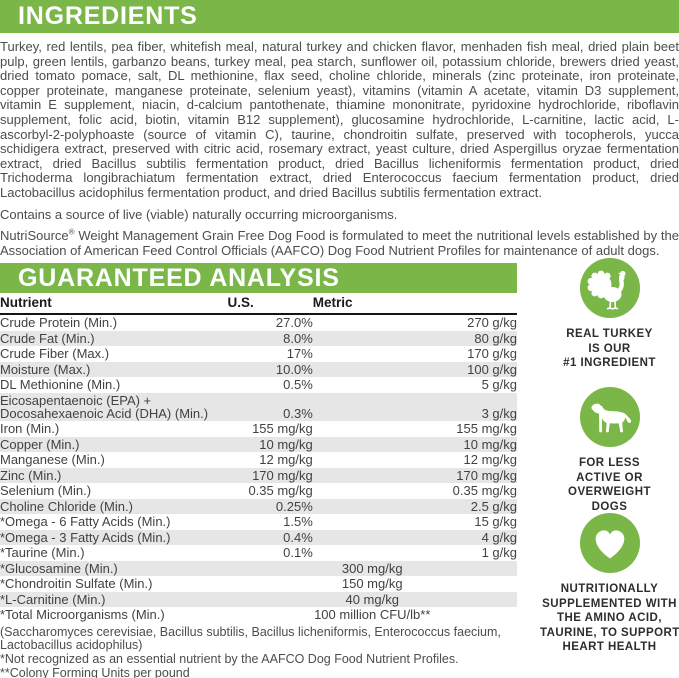  I want to click on badge-text-line: ACTIVE OR, so click(609, 477).